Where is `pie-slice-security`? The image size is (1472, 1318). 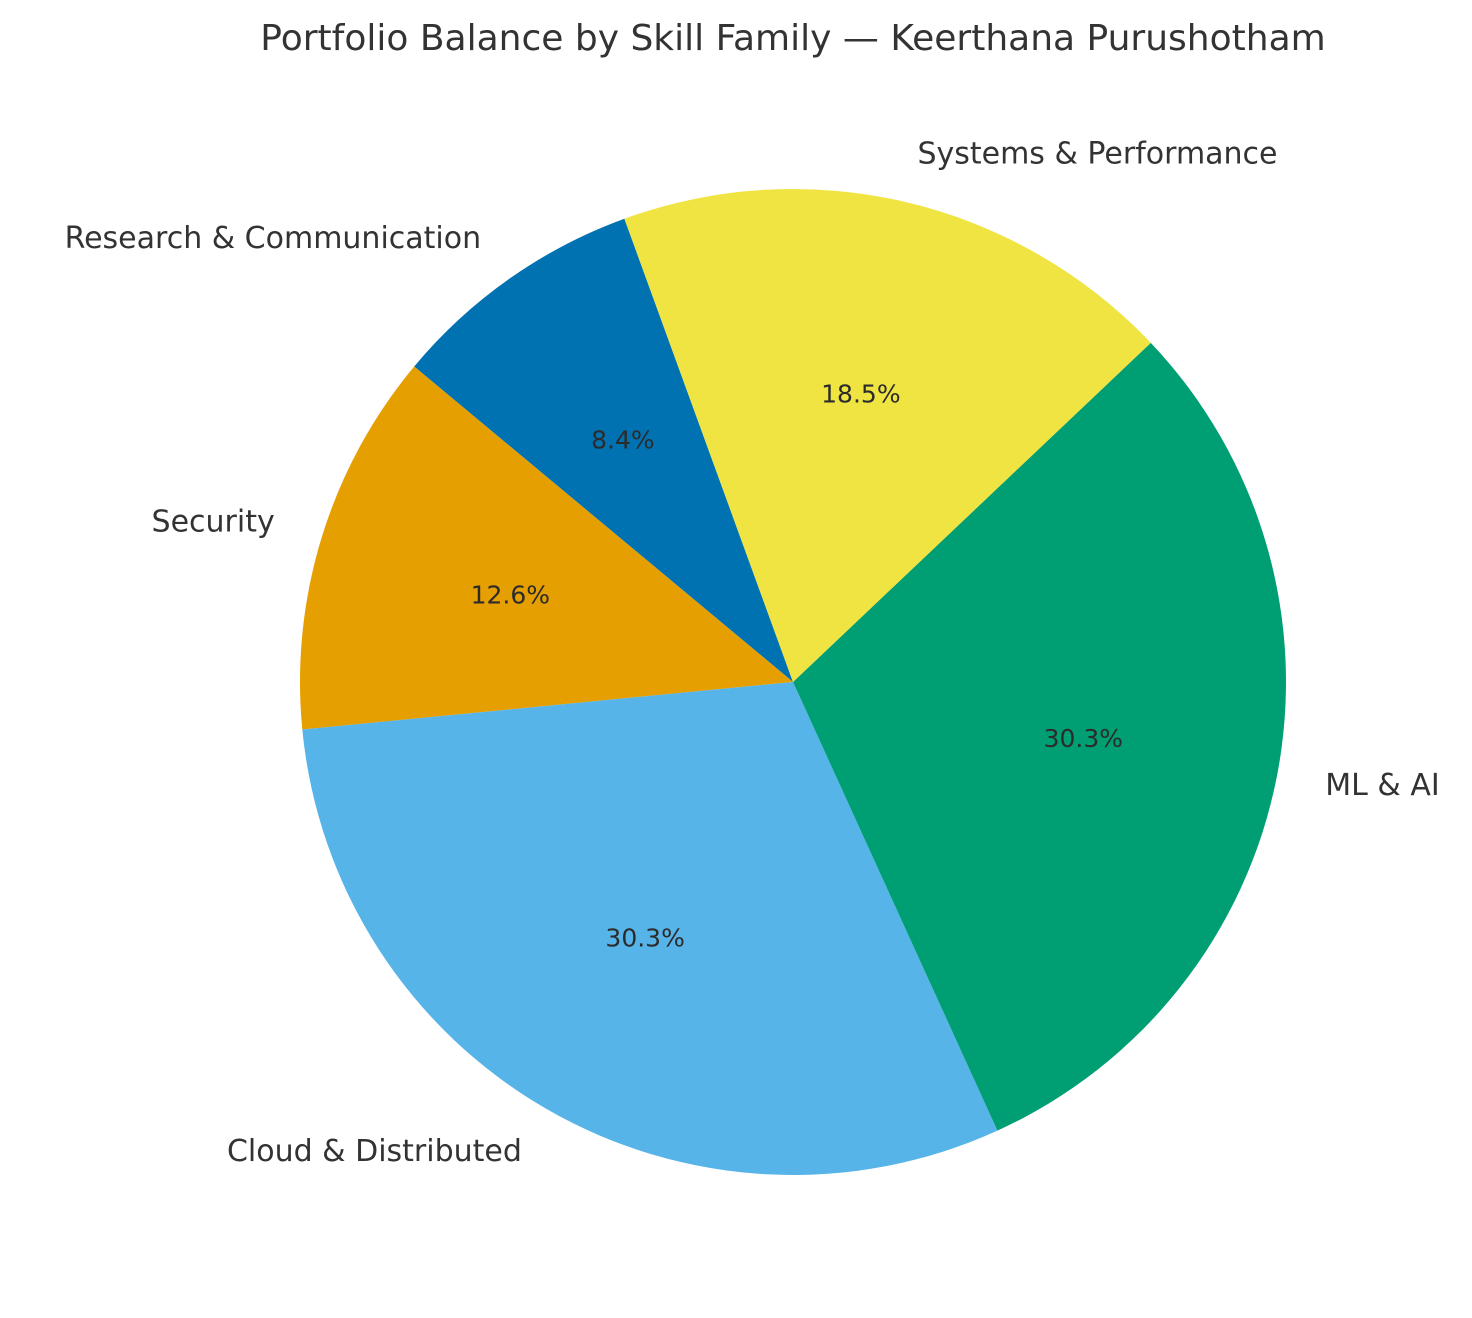
pie-slice-security is located at coordinates (546, 548).